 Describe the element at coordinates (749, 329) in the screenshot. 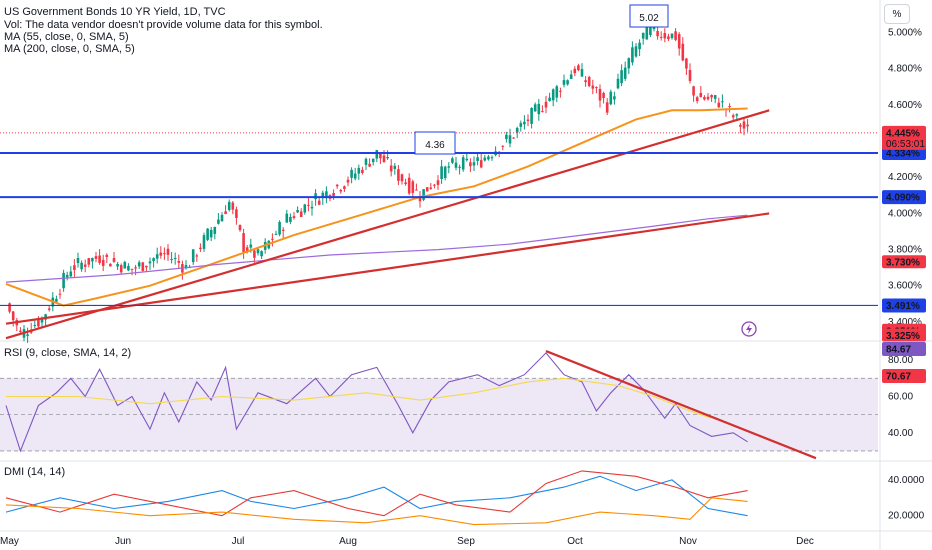

I see `lightning-icon` at that location.